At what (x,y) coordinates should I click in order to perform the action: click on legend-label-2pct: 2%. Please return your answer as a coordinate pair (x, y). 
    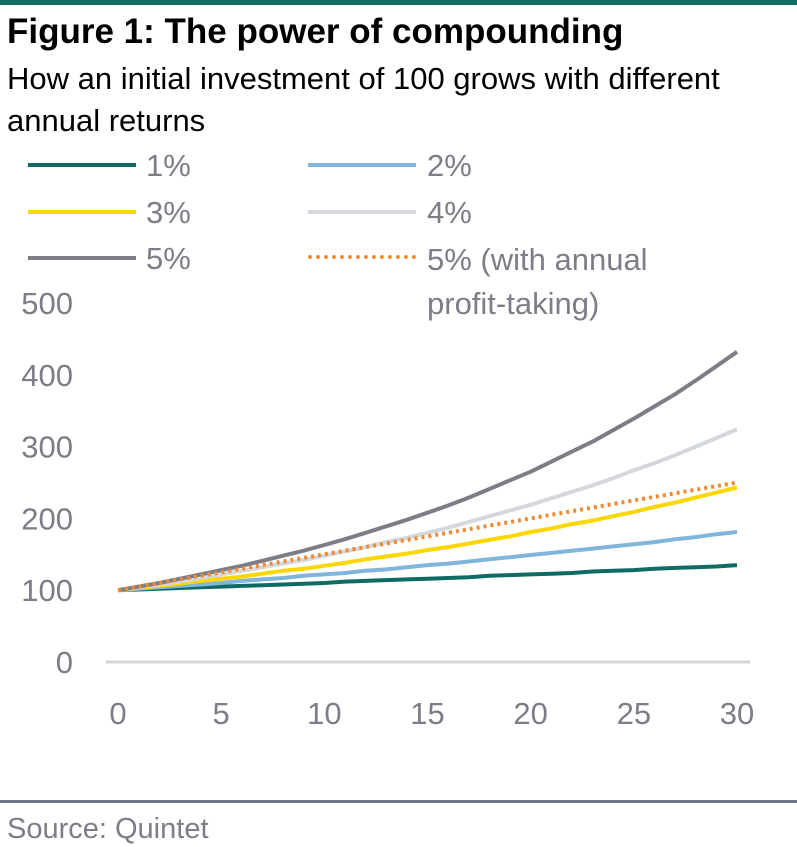
    Looking at the image, I should click on (449, 165).